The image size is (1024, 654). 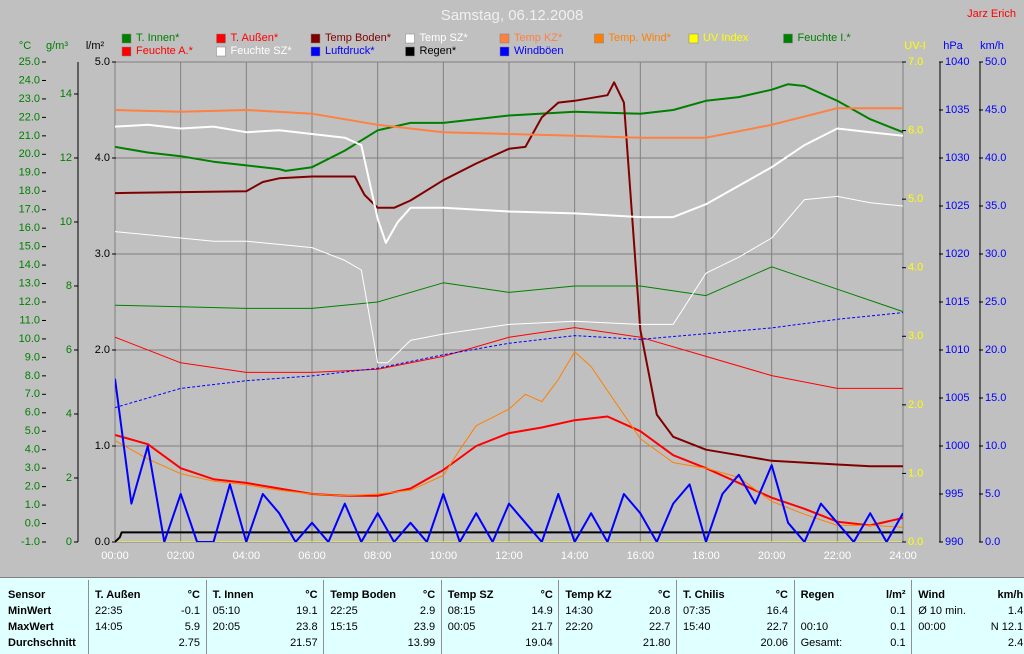 I want to click on y-tick-label: -1.0, so click(x=30, y=542).